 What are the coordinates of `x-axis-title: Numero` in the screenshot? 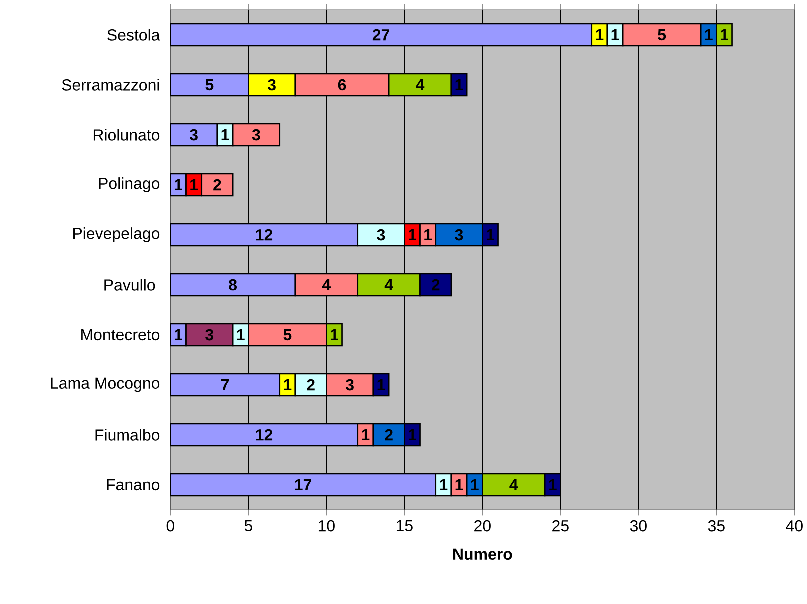 It's located at (483, 554).